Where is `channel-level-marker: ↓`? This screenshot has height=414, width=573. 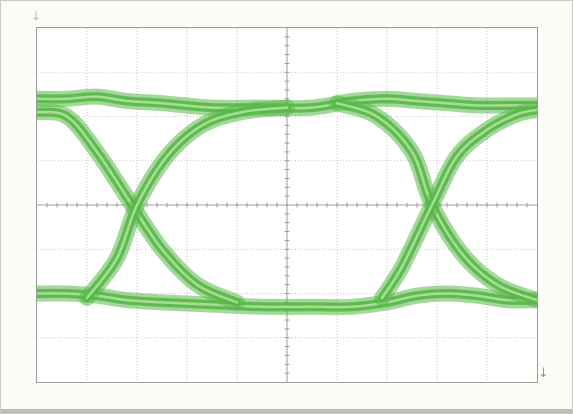
channel-level-marker: ↓ is located at coordinates (543, 373).